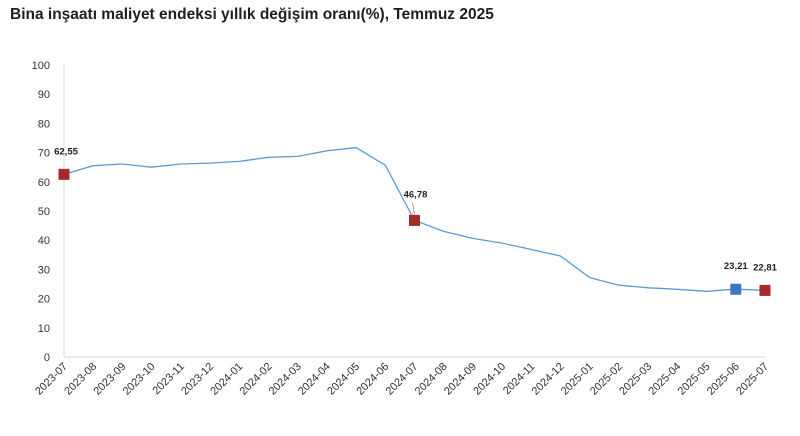 Image resolution: width=800 pixels, height=436 pixels. I want to click on y-tick-label: 60, so click(44, 183).